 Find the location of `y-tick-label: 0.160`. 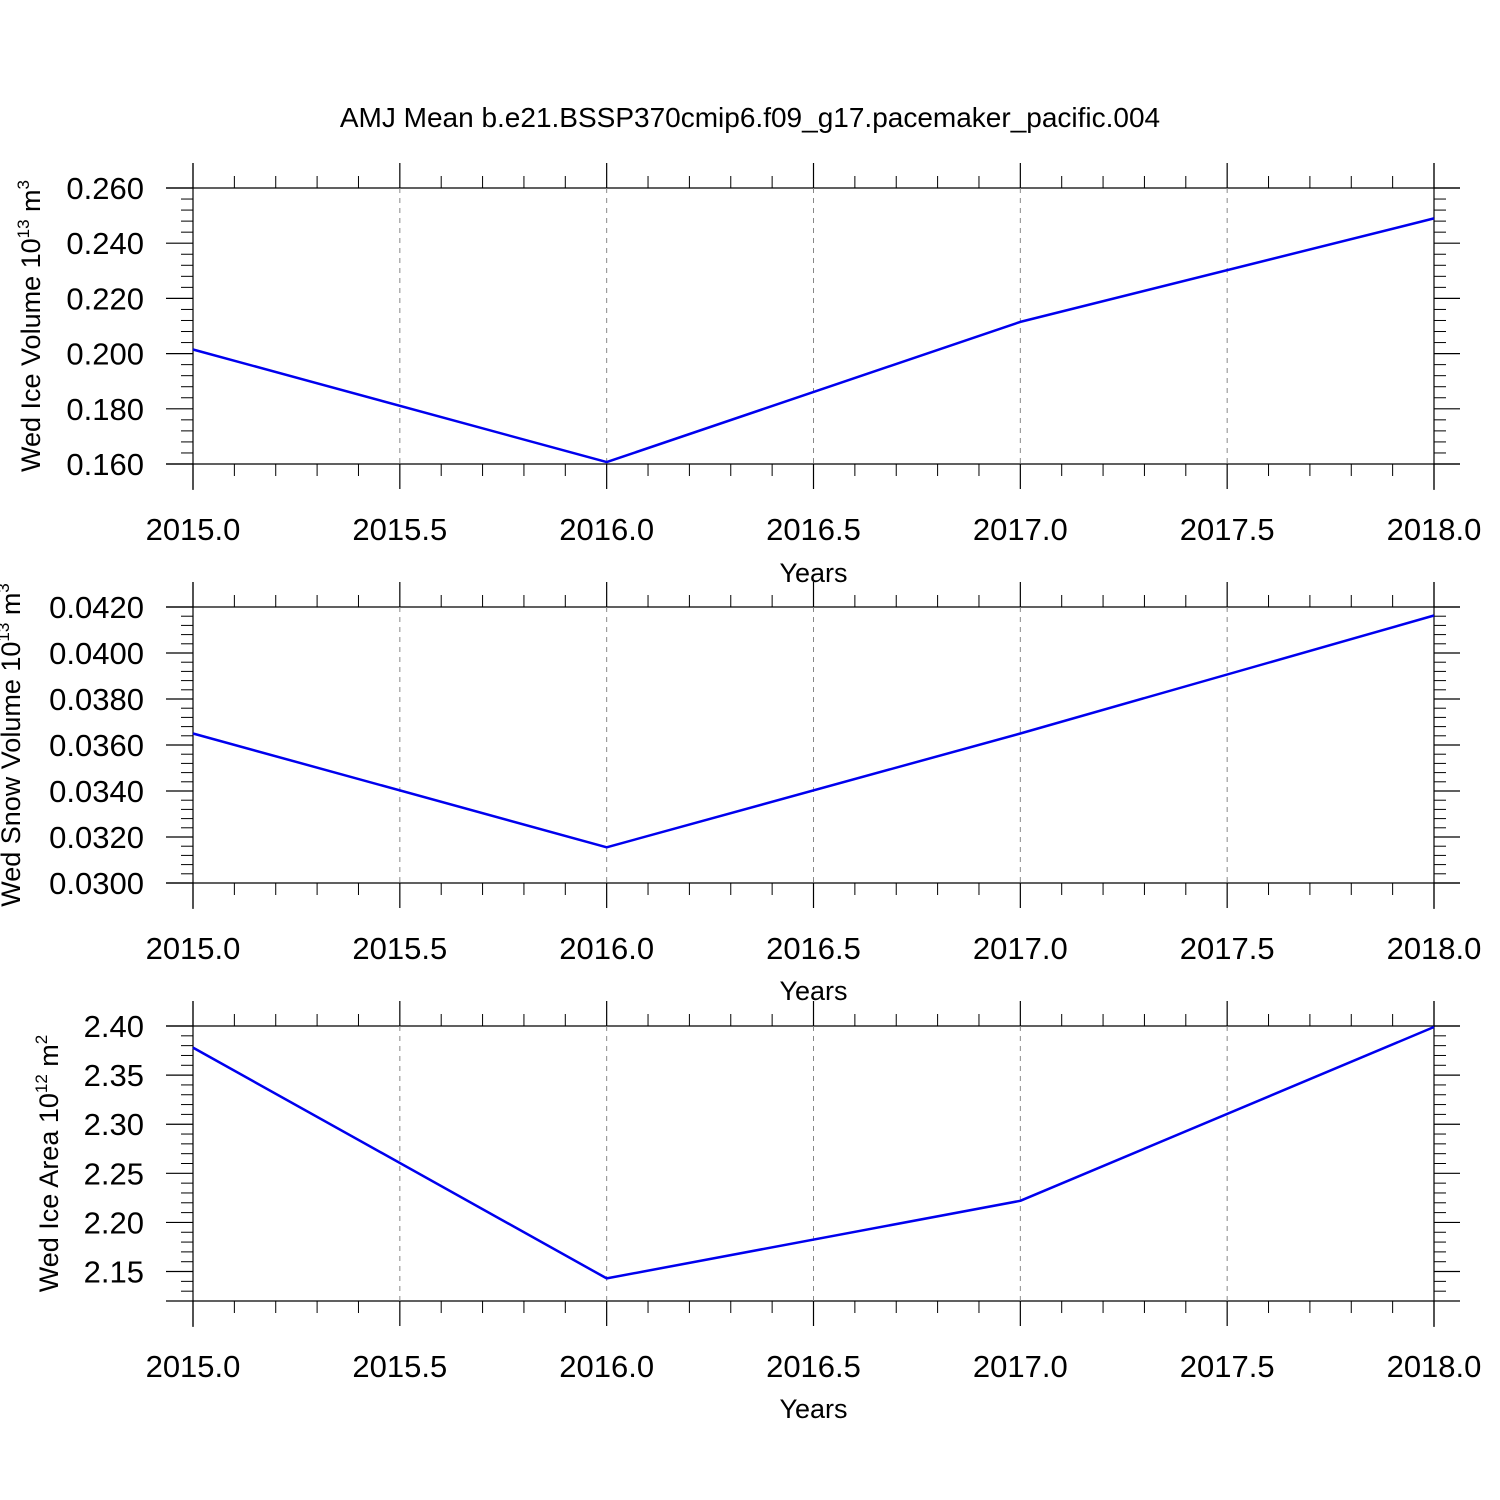

y-tick-label: 0.160 is located at coordinates (105, 464).